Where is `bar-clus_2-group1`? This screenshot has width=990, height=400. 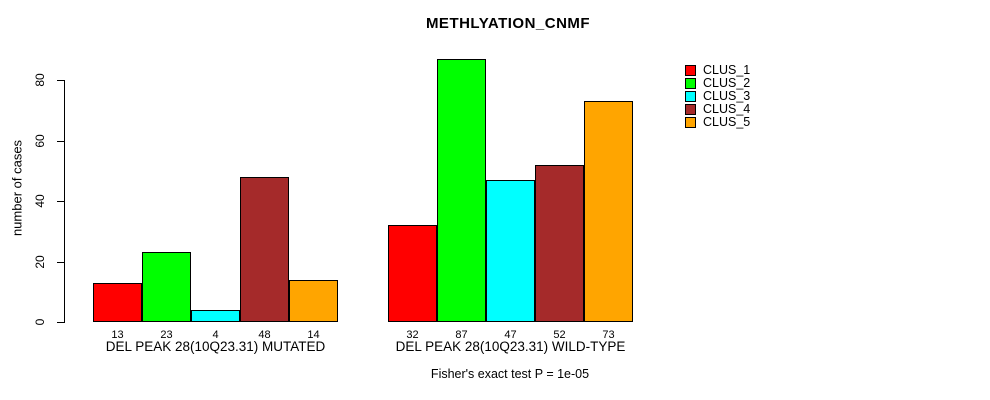 bar-clus_2-group1 is located at coordinates (166, 287).